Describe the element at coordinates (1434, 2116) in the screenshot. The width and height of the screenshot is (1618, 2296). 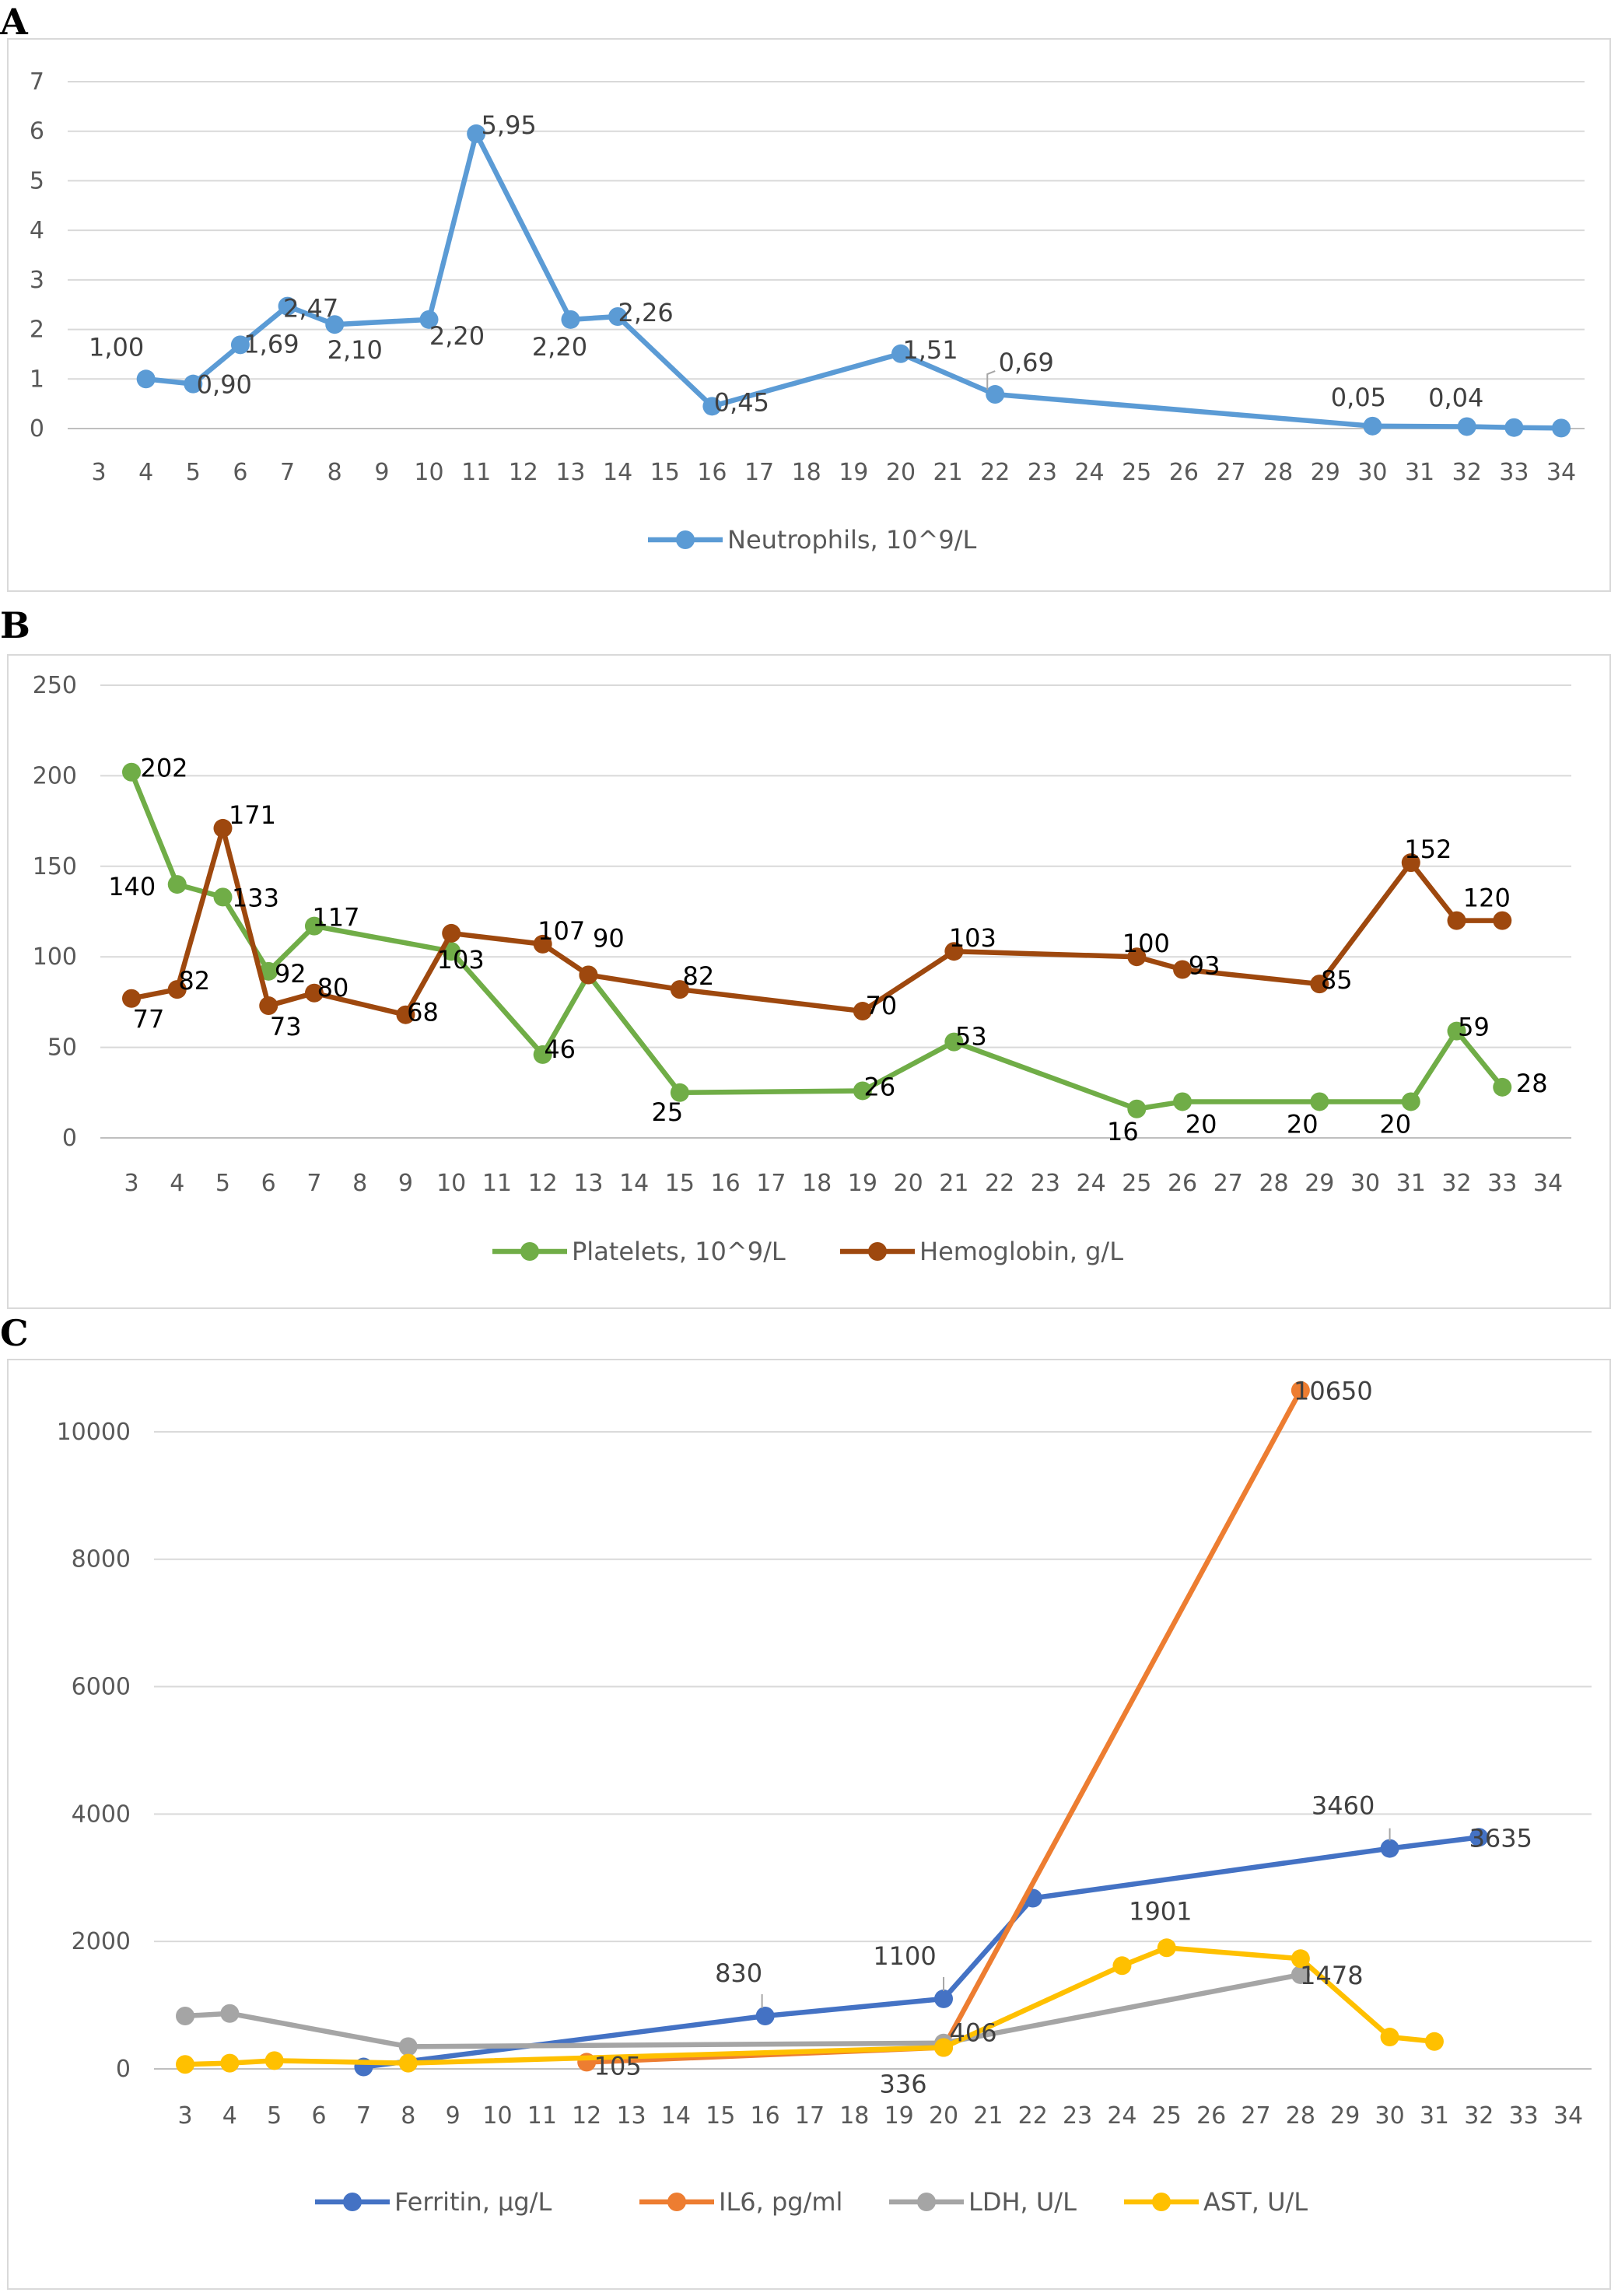
I see `x-tick-label: 31` at that location.